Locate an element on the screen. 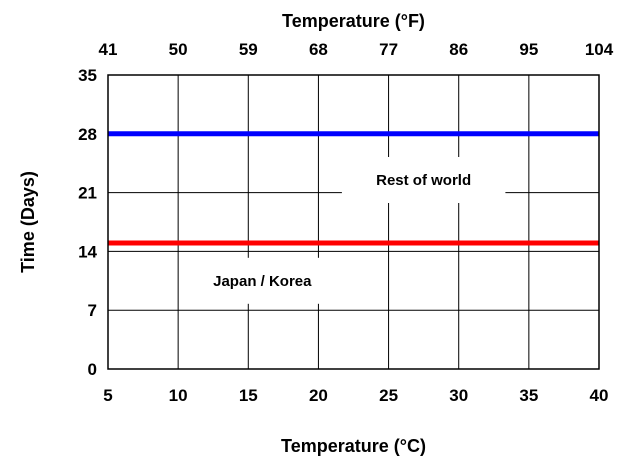 The image size is (630, 466). x-tick-label: 20 is located at coordinates (318, 395).